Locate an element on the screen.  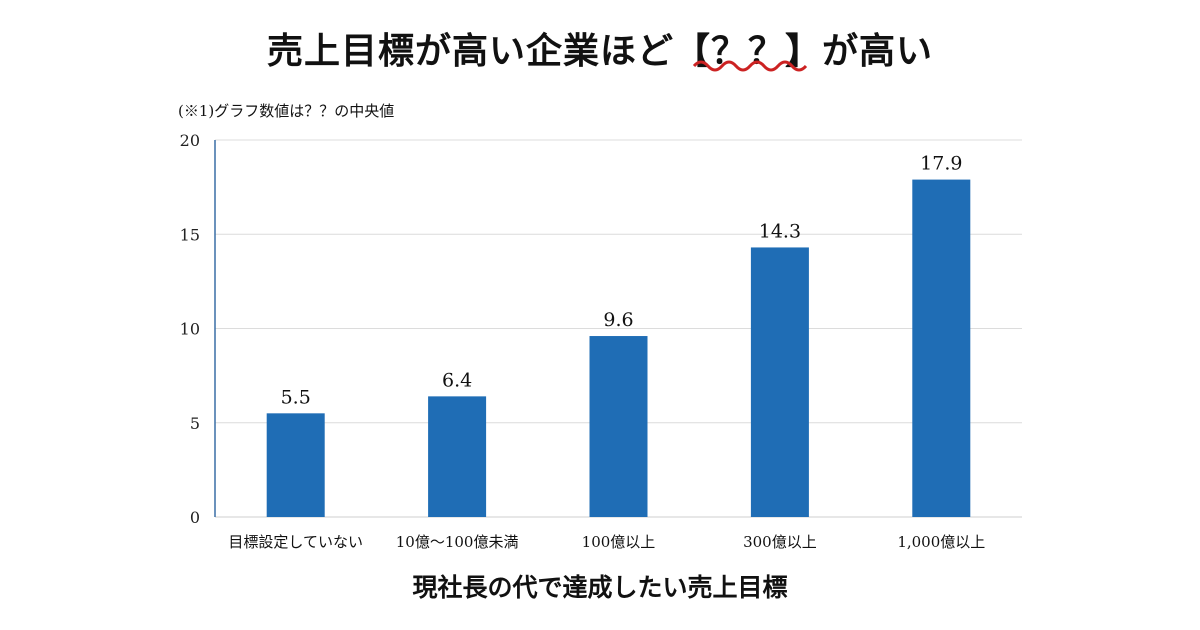
data-label: 17.9 is located at coordinates (941, 164).